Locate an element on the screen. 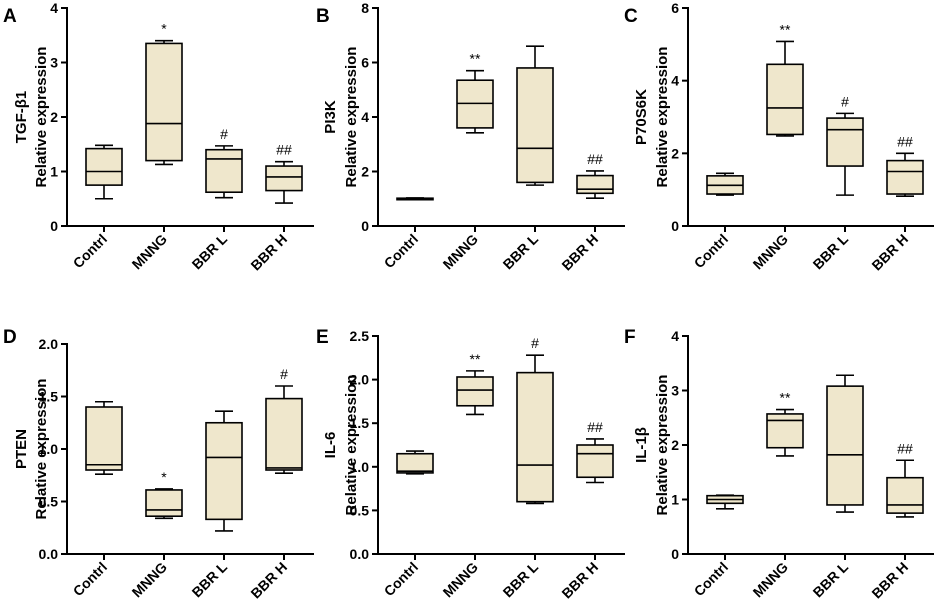 The width and height of the screenshot is (934, 615). y-axis-title: P70S6K is located at coordinates (641, 117).